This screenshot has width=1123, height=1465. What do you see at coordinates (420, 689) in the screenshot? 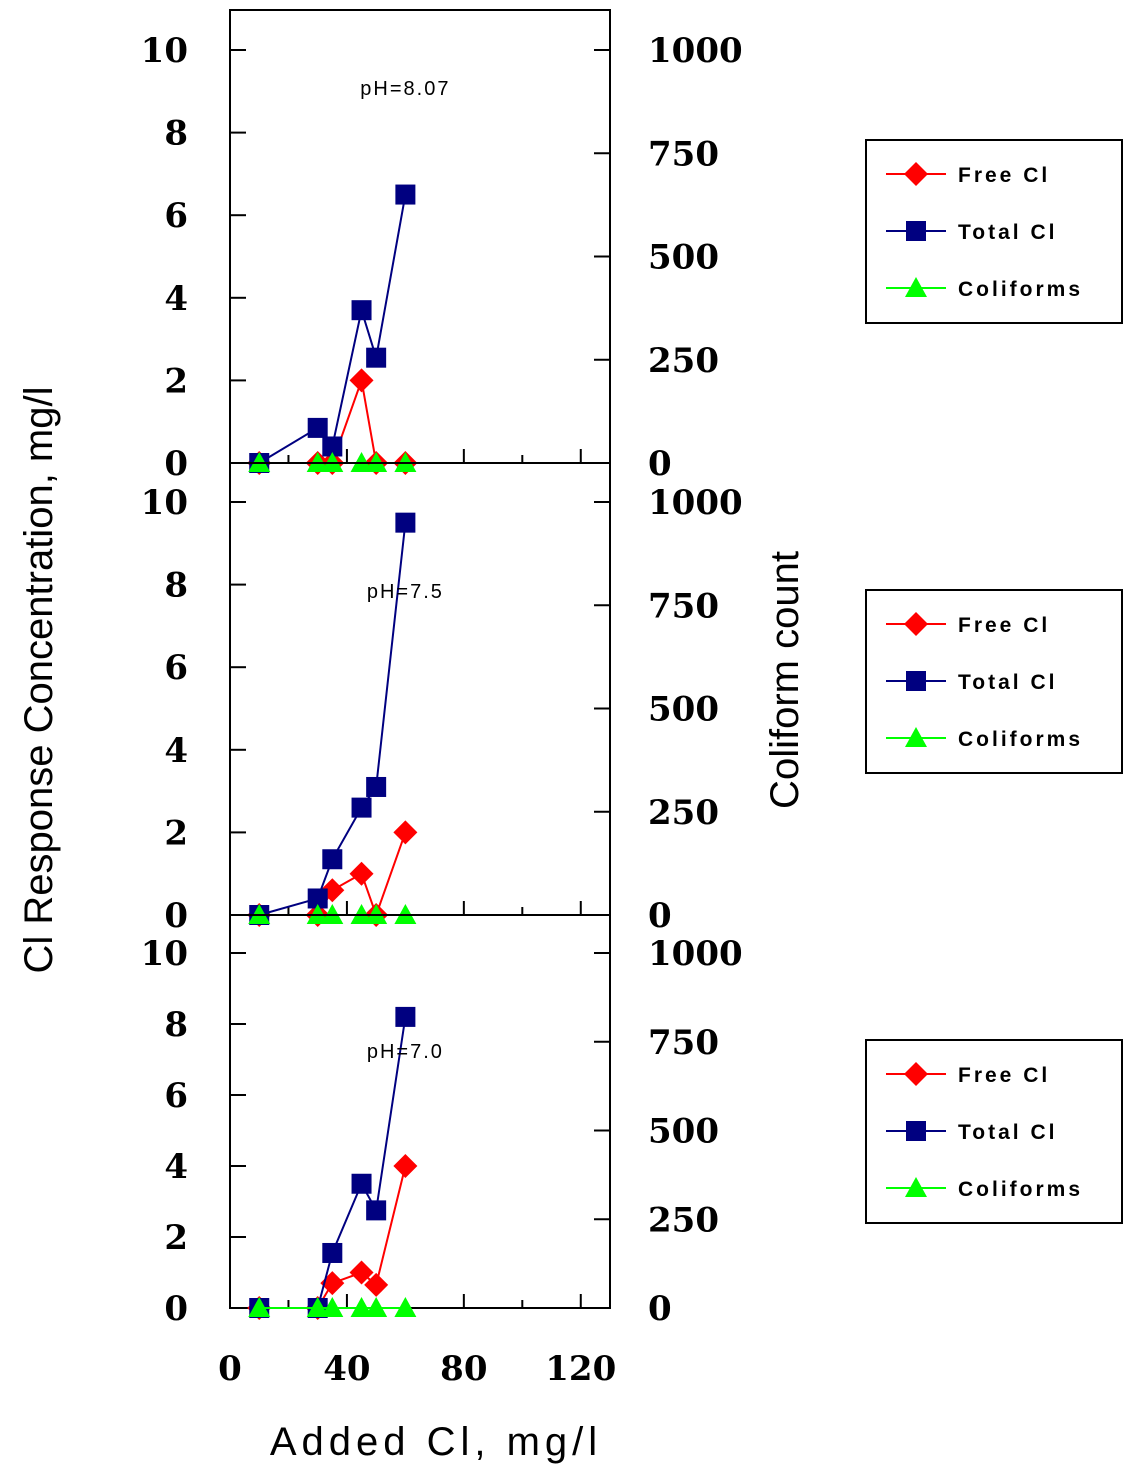
I see `panel-2-frame` at bounding box center [420, 689].